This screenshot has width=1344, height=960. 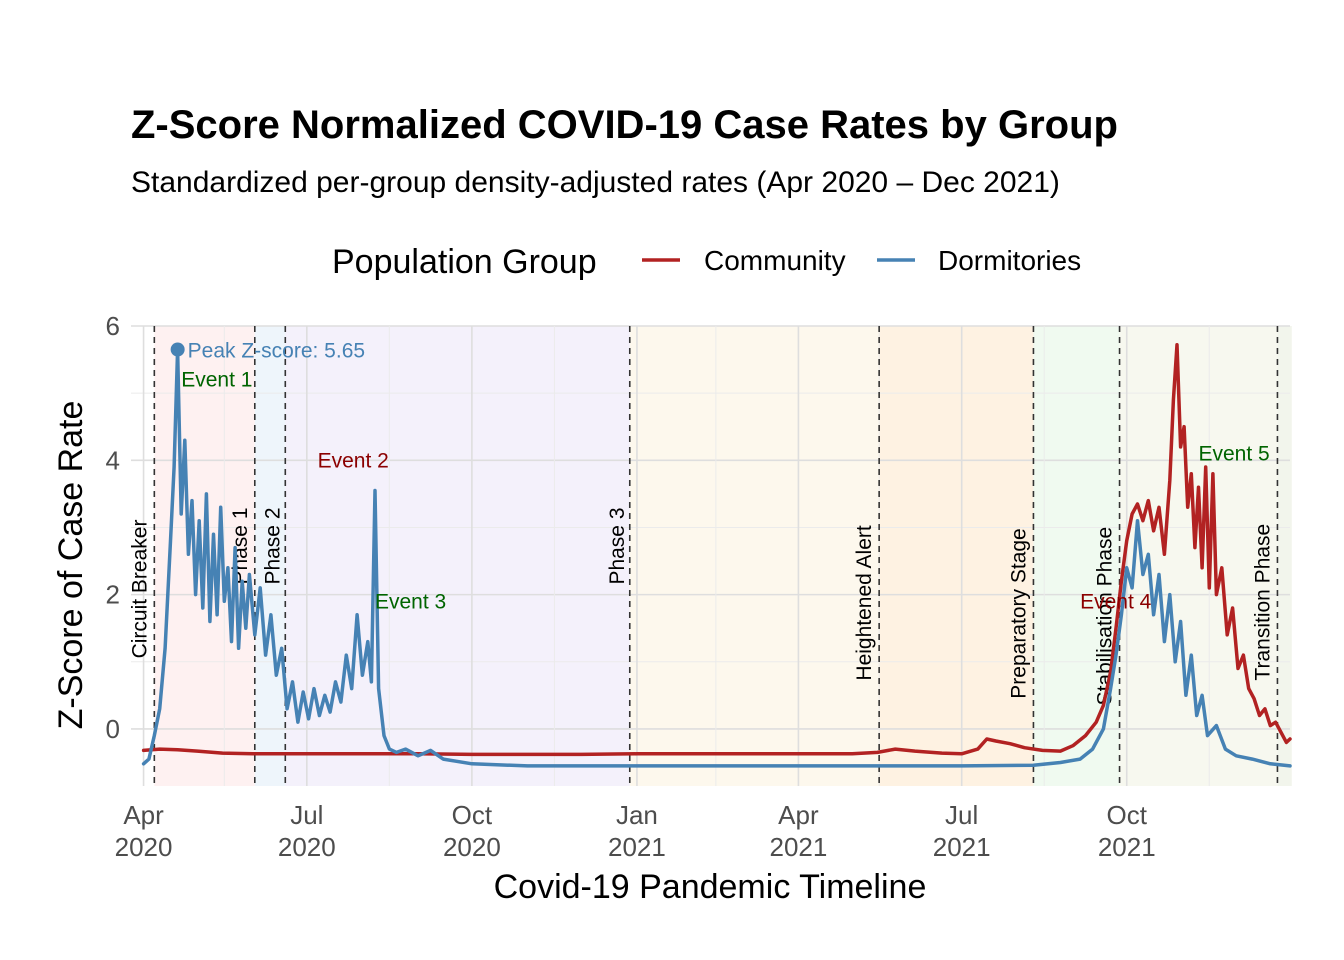 I want to click on y-axis: 0 2 4 6, so click(x=113, y=527).